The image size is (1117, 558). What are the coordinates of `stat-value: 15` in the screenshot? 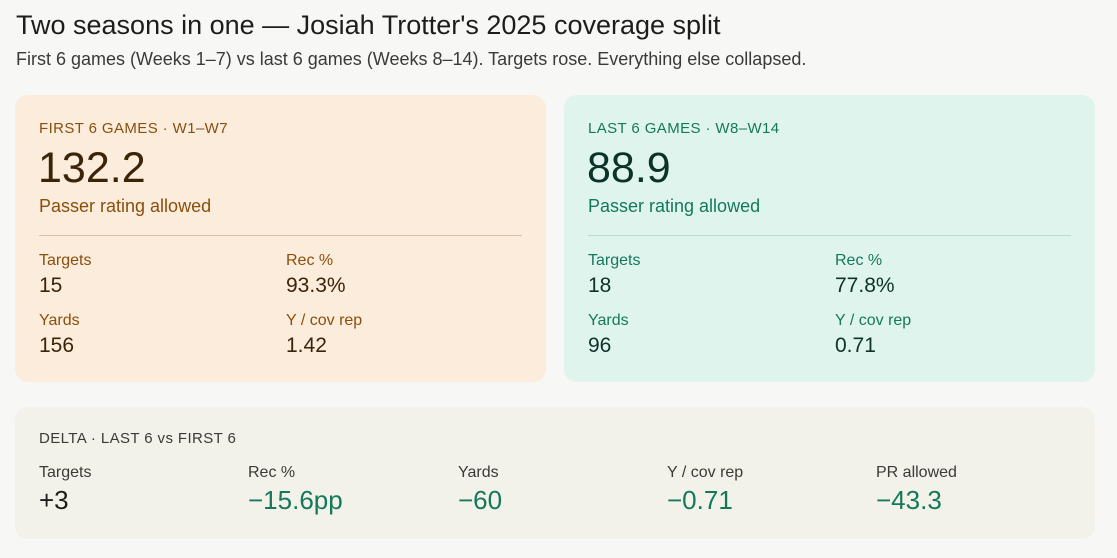 It's located at (51, 285).